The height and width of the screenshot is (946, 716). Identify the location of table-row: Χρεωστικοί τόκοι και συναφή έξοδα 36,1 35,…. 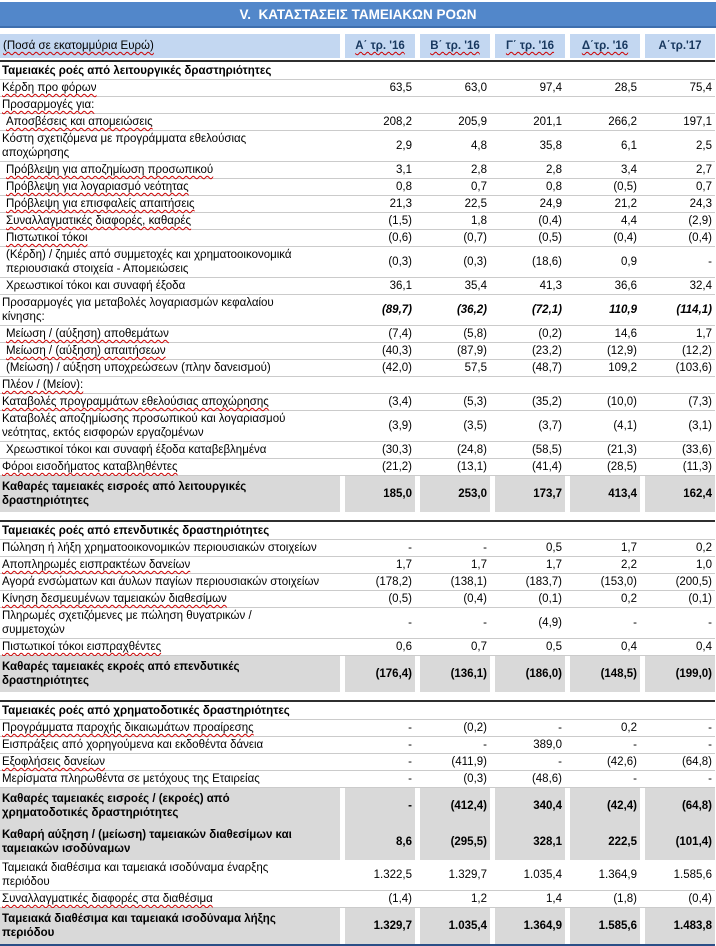
(357, 286).